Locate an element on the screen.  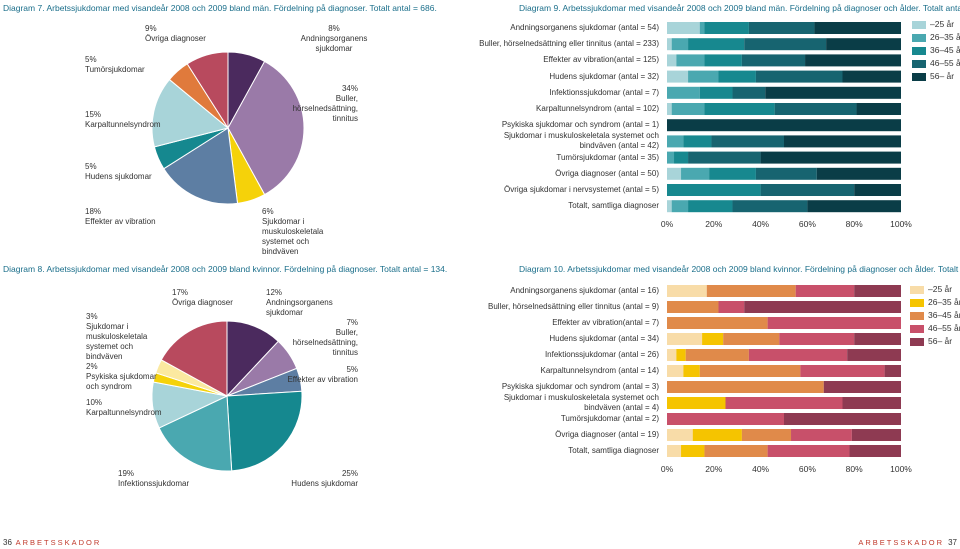
row-label: Karpaltunnelsyndrom (antal = 102) is located at coordinates (597, 108).